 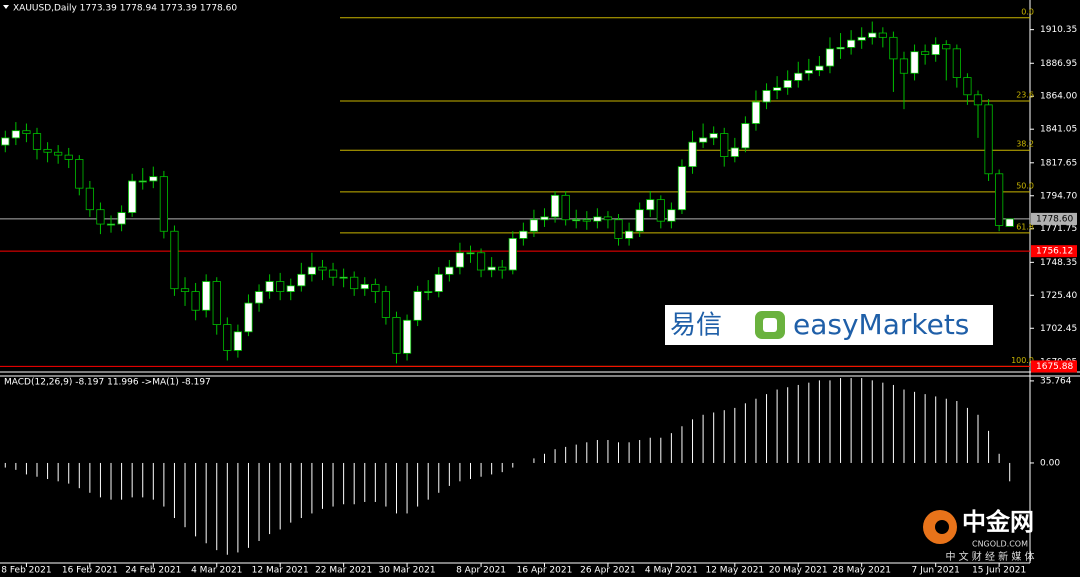 I want to click on y-tick-label: 1794.70, so click(x=1058, y=196).